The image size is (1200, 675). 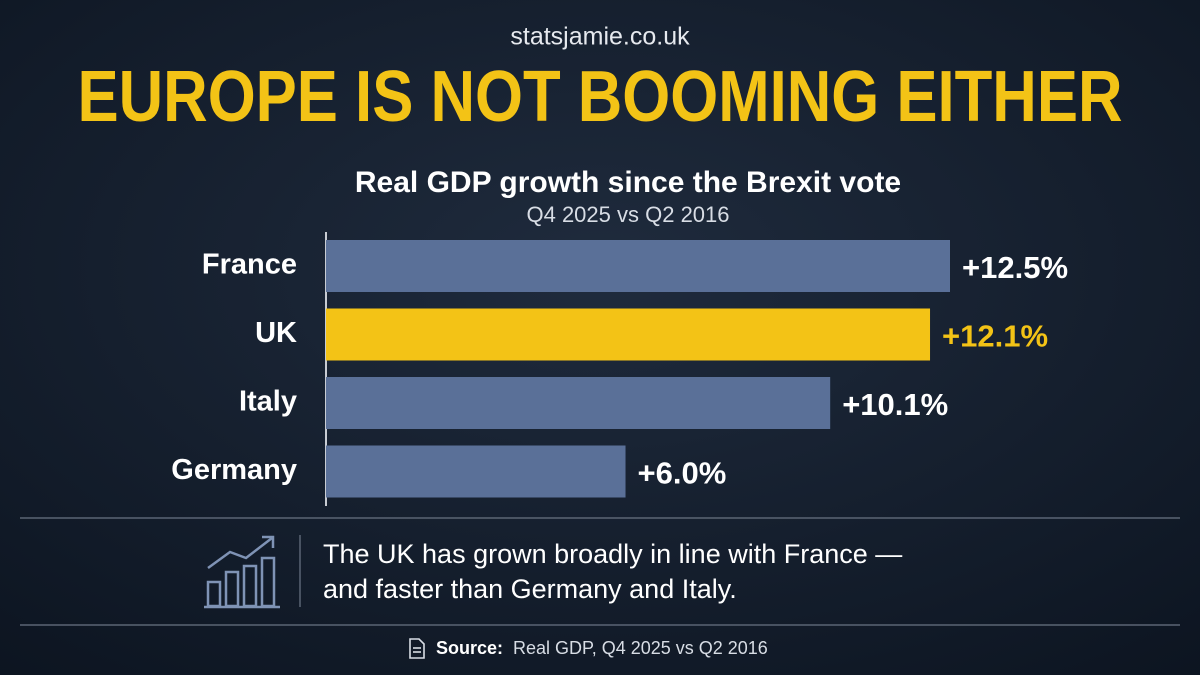 I want to click on category-label: UK, so click(x=276, y=333).